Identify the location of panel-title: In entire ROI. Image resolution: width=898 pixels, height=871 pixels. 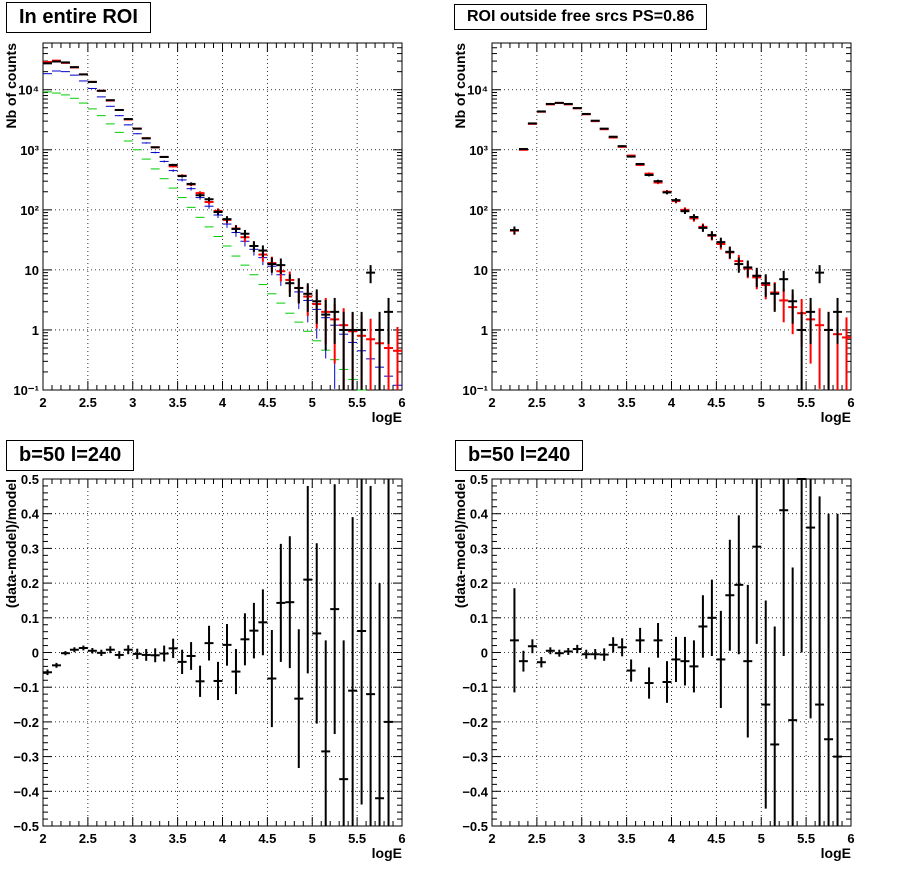
(78, 17).